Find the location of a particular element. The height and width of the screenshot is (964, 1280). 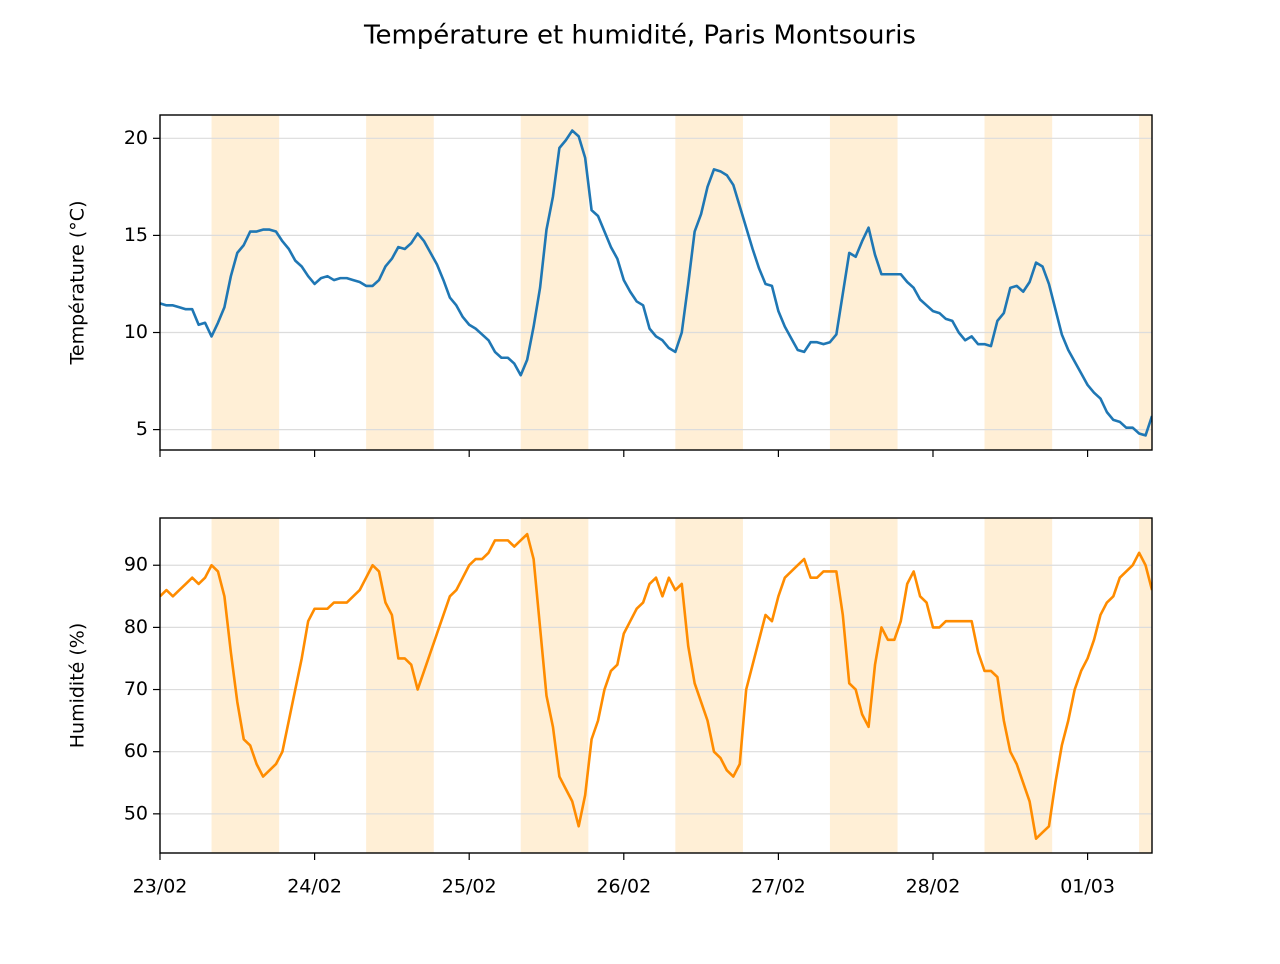

y-tick-label: 80 is located at coordinates (136, 627).